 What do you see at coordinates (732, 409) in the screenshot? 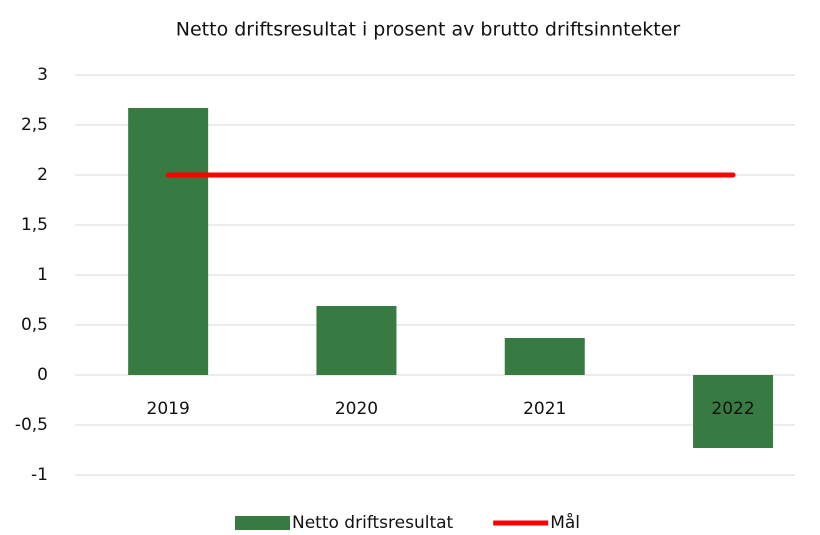
I see `x-tick-label: 2022` at bounding box center [732, 409].